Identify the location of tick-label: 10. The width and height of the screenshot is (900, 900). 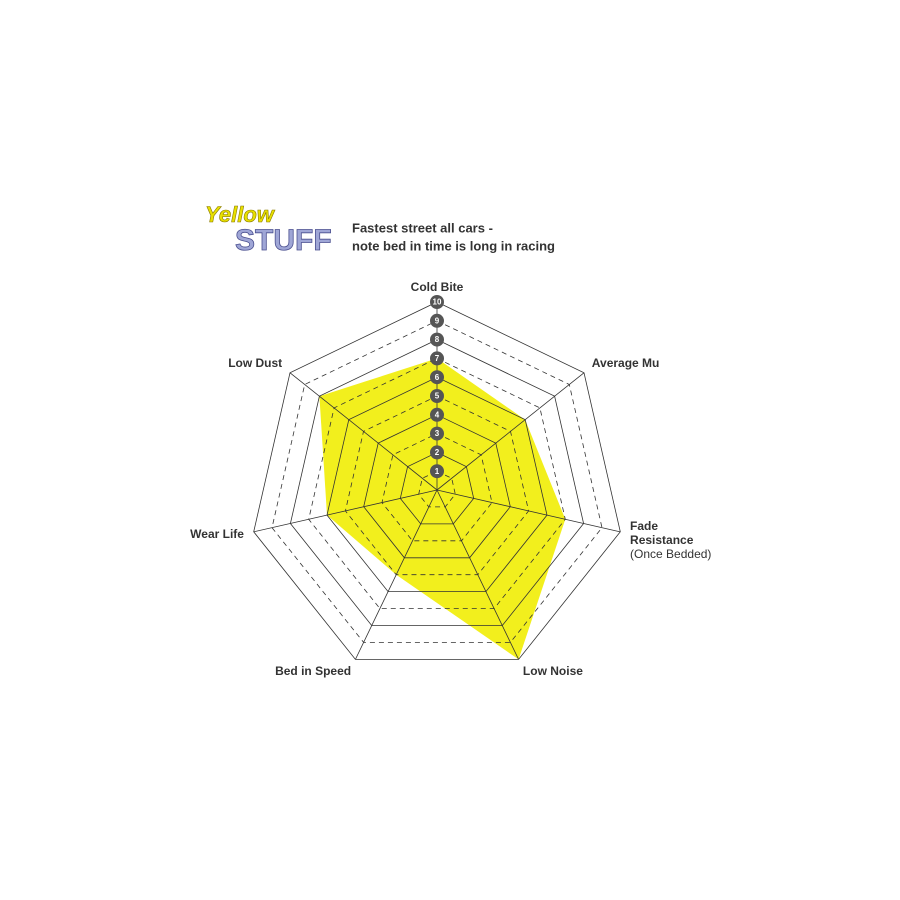
(437, 302).